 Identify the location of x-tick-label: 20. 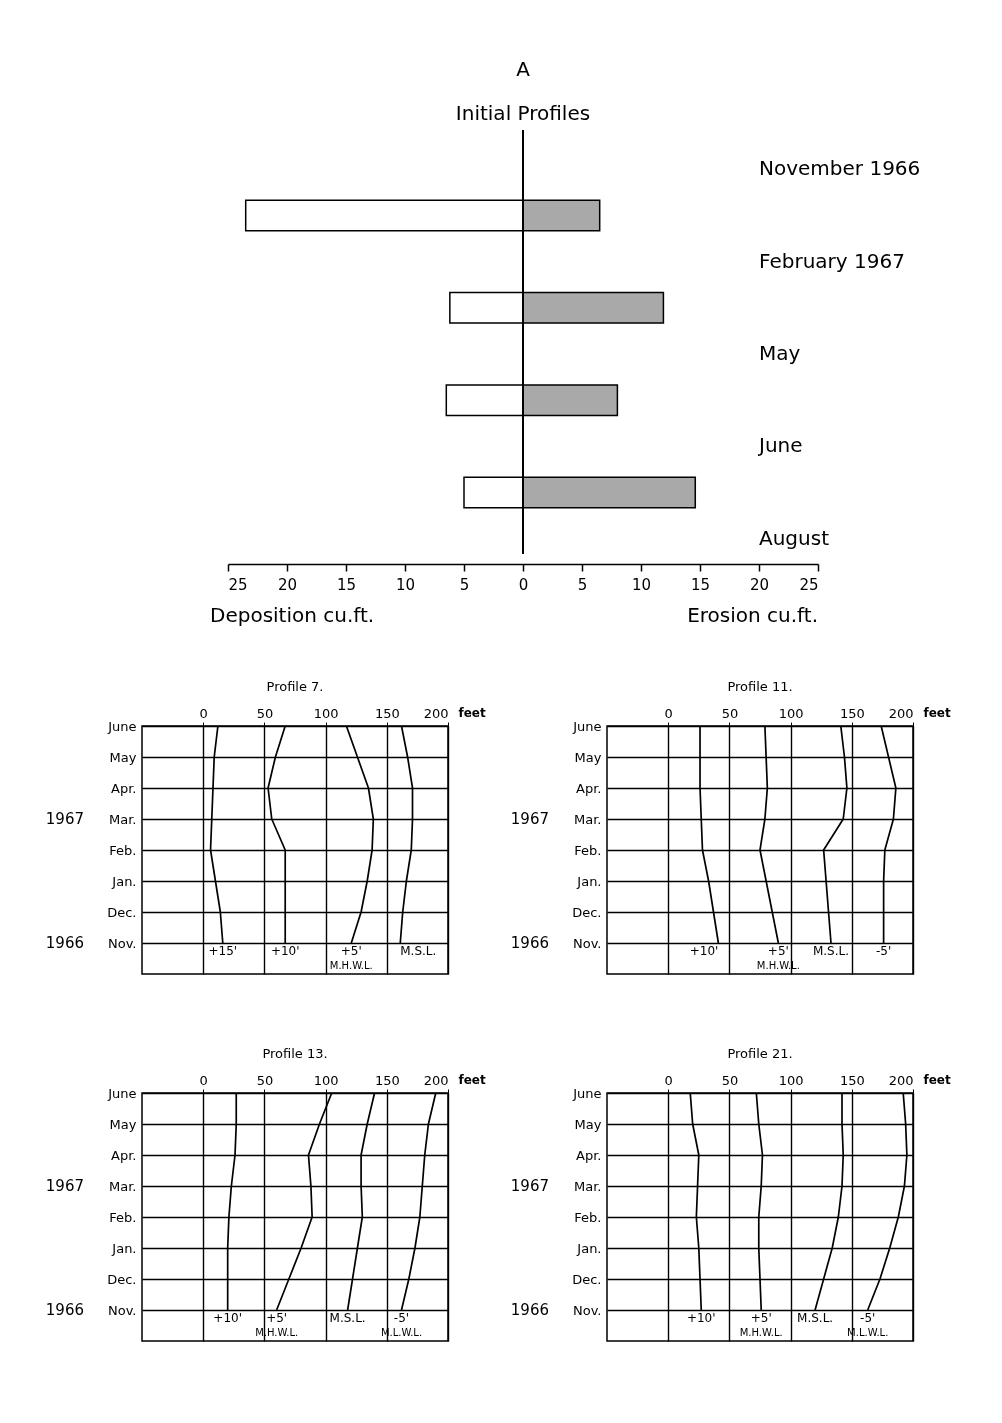
(759, 584).